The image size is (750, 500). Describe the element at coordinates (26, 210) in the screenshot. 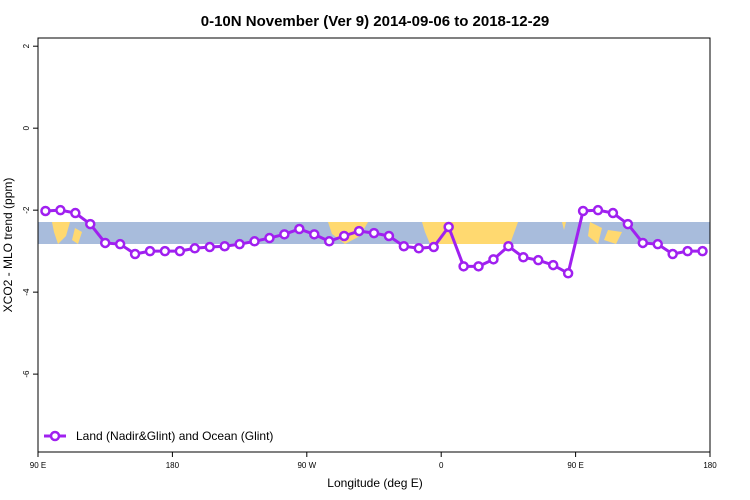

I see `y-tick-label: -2` at that location.